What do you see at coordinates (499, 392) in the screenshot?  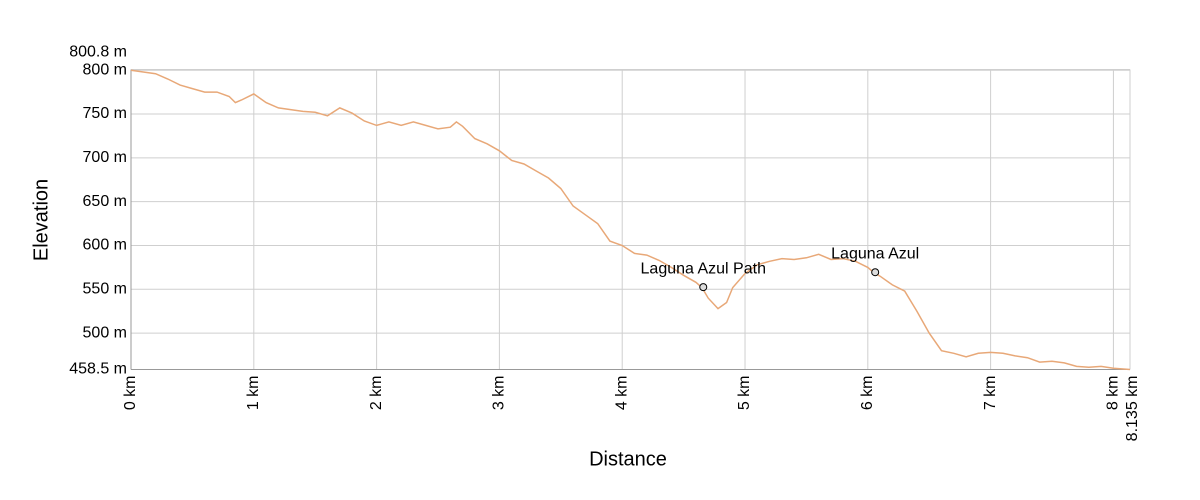 I see `x-tick-label: 3 km` at bounding box center [499, 392].